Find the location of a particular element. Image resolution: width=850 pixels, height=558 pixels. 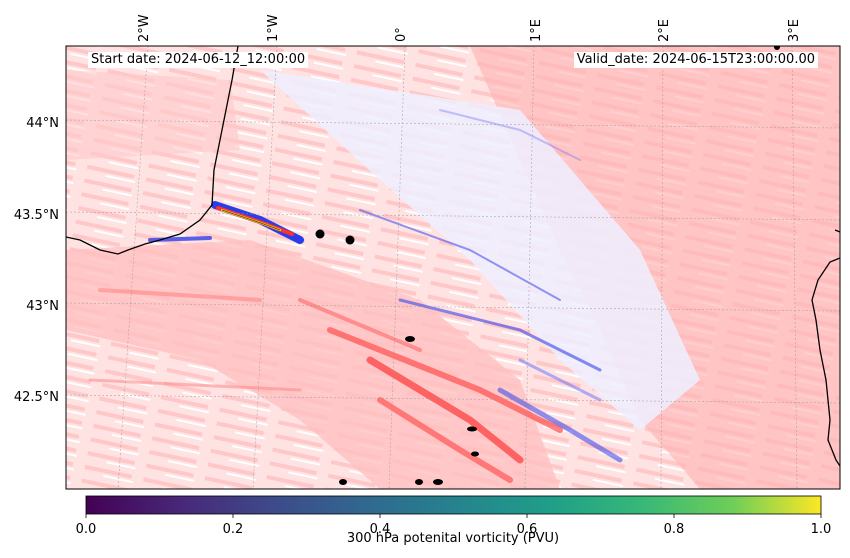

lon-label-2e: 2°E is located at coordinates (664, 30).